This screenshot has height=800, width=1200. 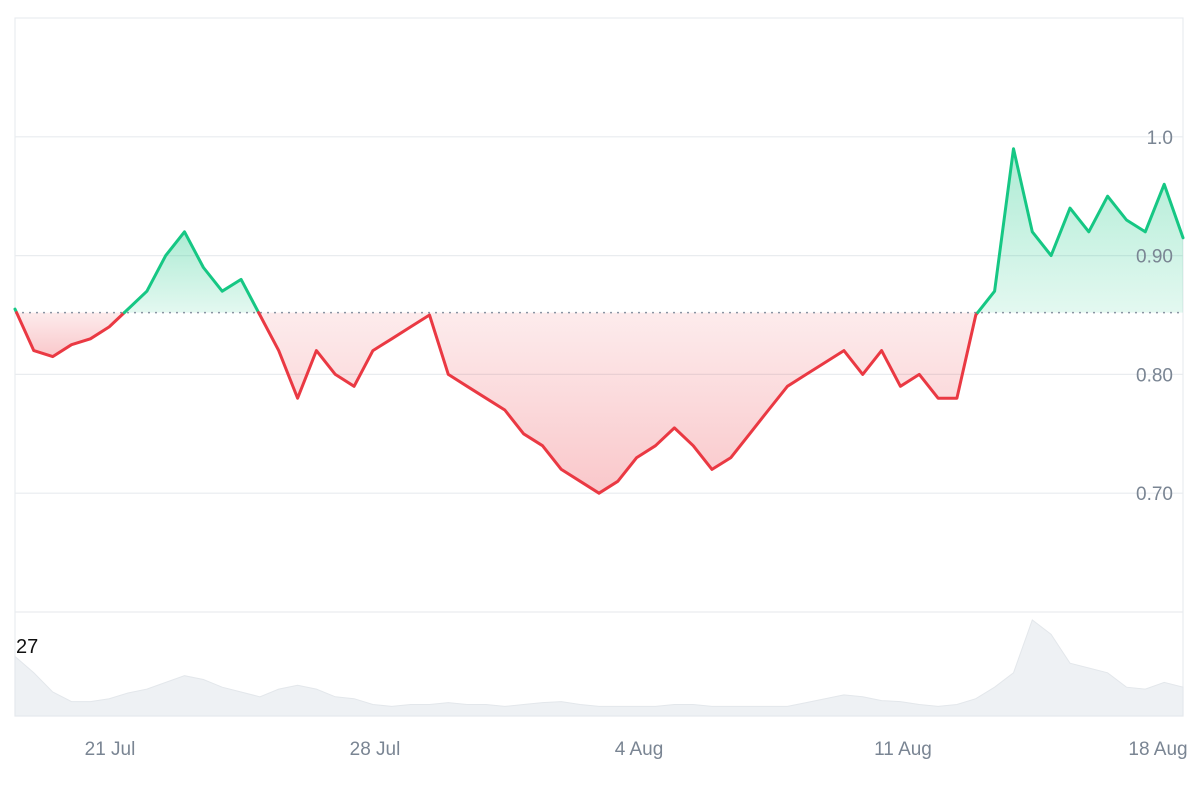 I want to click on x-tick-label: 28 Jul, so click(x=375, y=749).